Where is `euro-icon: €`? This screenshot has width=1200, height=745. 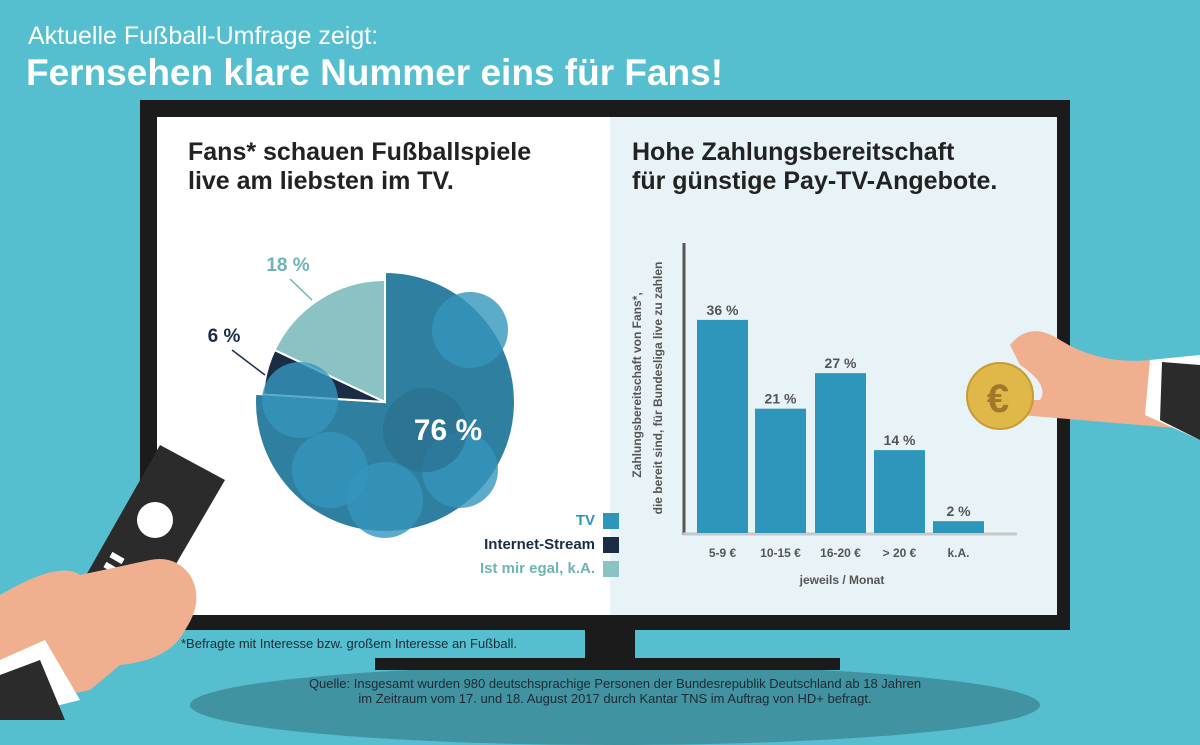 euro-icon: € is located at coordinates (998, 399).